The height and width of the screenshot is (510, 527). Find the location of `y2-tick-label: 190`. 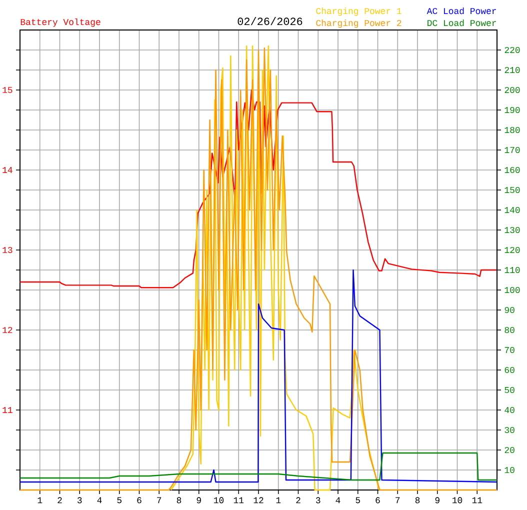

y2-tick-label: 190 is located at coordinates (512, 110).